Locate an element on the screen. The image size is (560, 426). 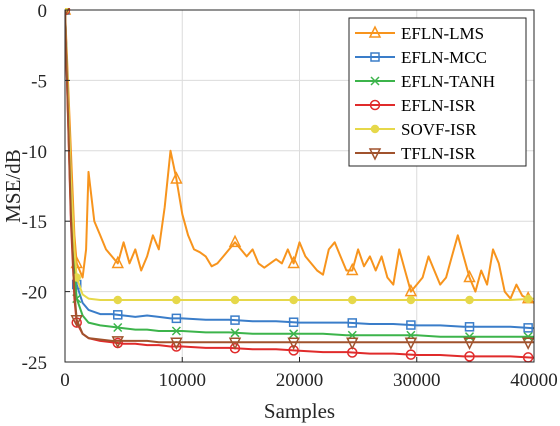
y-tick-label: -15 is located at coordinates (34, 222).